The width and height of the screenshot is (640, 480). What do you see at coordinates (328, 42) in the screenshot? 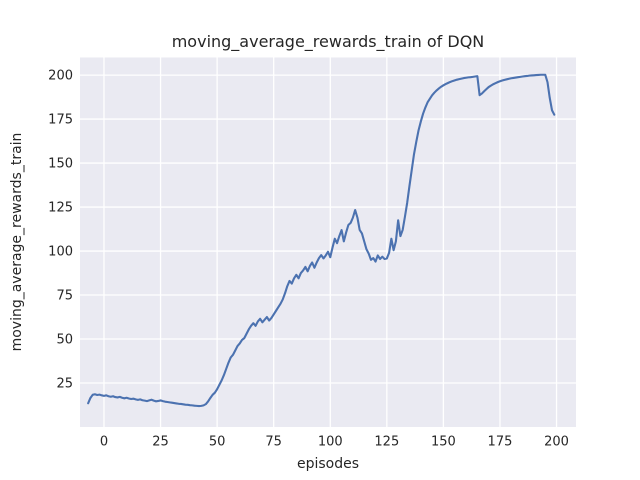
I see `chart-title: moving_average_rewards_train of DQN` at bounding box center [328, 42].